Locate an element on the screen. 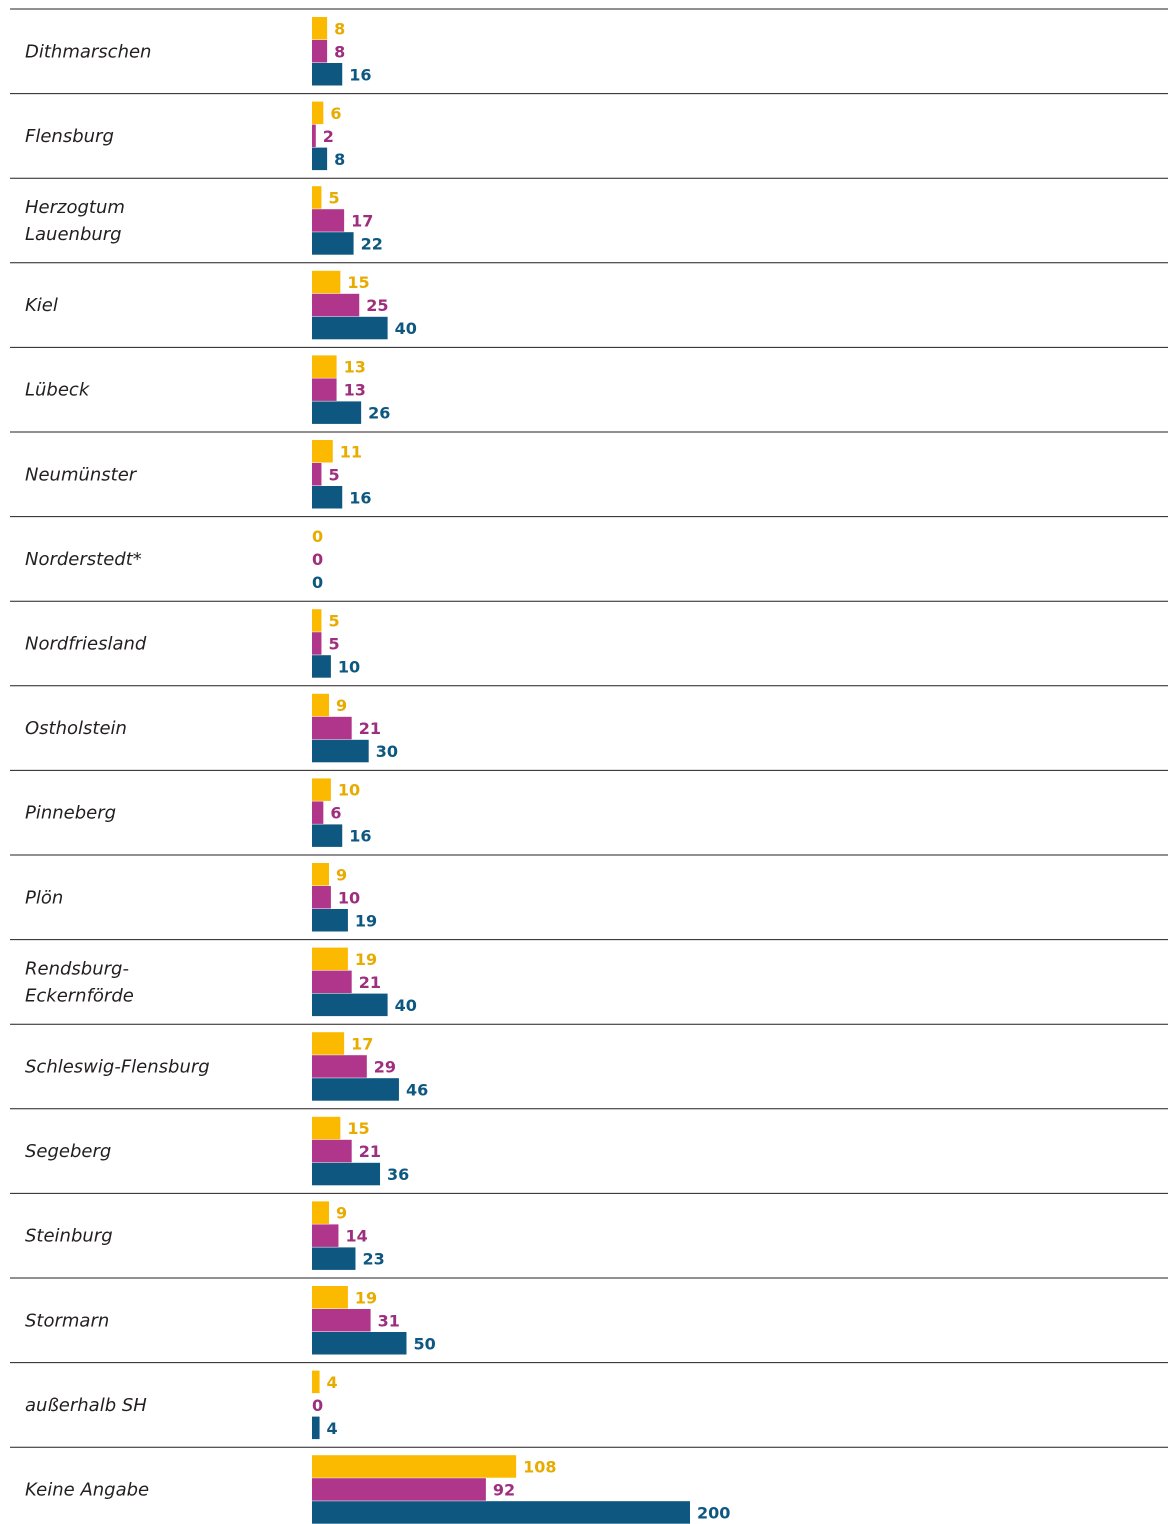 Image resolution: width=1168 pixels, height=1524 pixels. value-label-series-2: 13 is located at coordinates (355, 390).